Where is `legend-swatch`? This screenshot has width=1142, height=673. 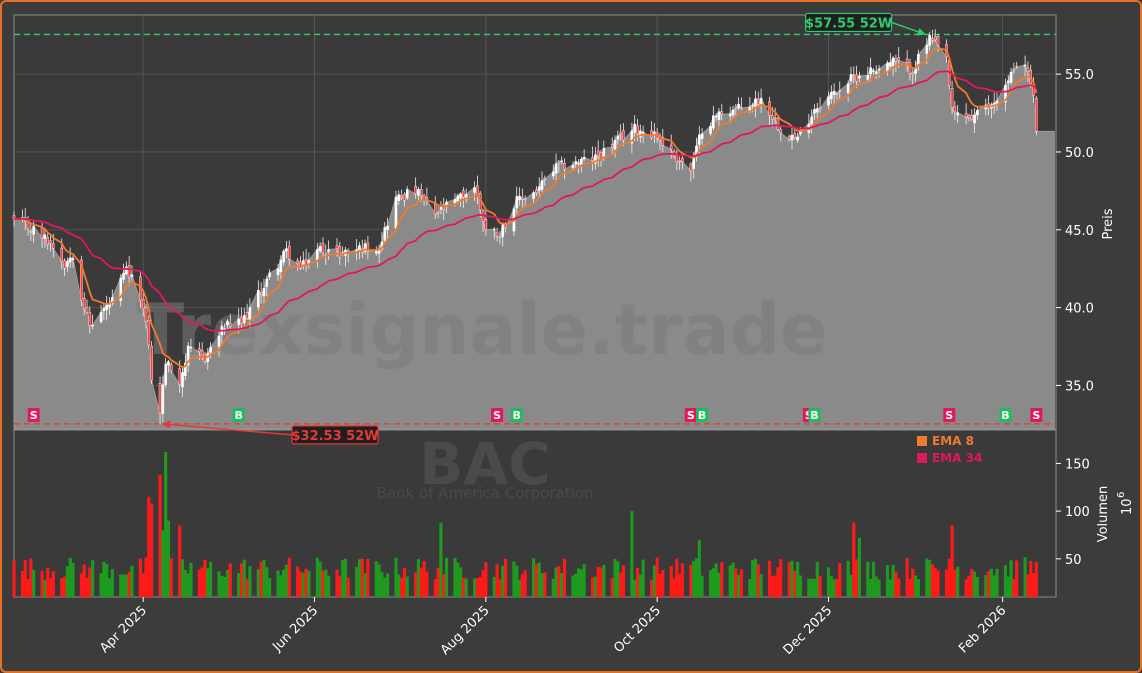
legend-swatch is located at coordinates (922, 458).